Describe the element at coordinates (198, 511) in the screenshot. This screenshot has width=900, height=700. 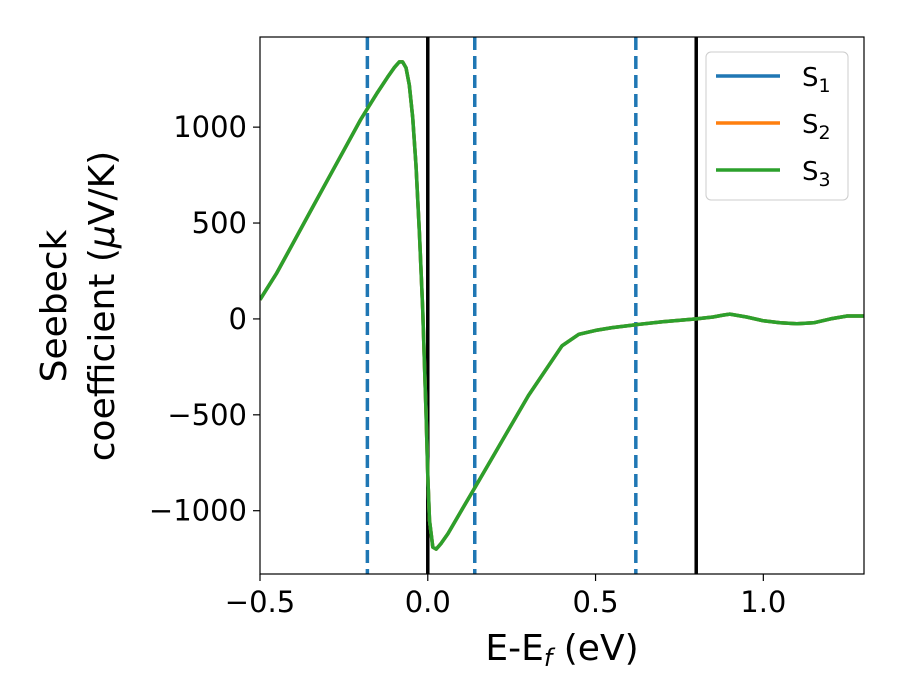
I see `y-tick-label: −1000` at that location.